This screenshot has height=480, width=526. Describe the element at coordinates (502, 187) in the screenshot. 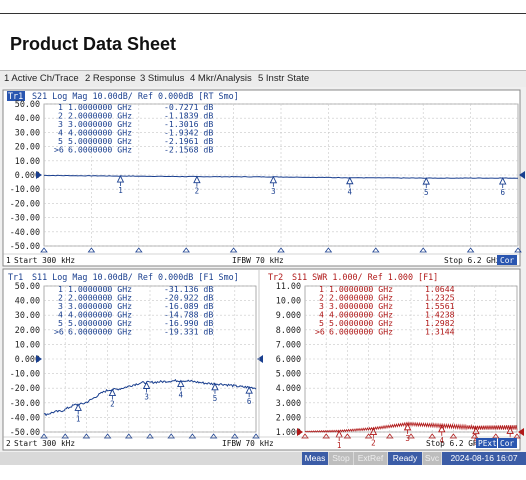

I see `marker-6: 6` at that location.